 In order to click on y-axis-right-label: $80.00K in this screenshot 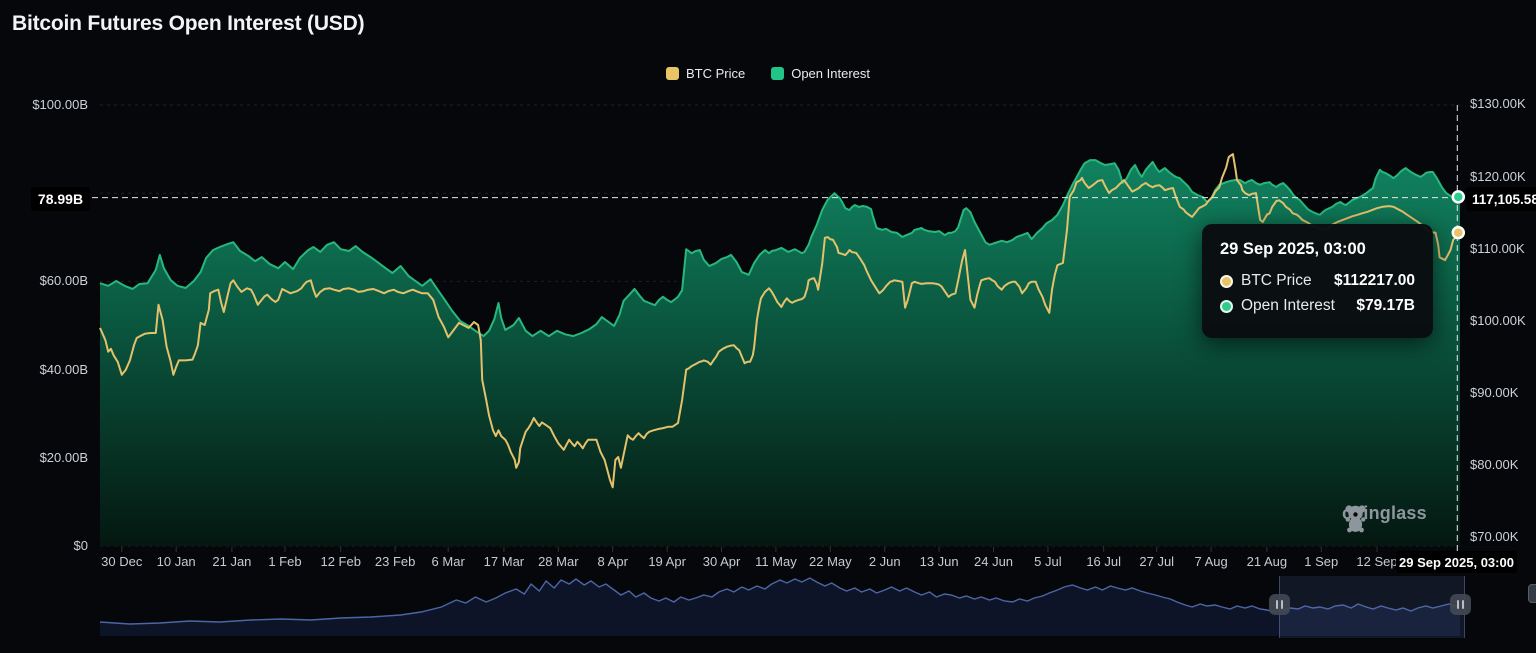, I will do `click(1494, 464)`.